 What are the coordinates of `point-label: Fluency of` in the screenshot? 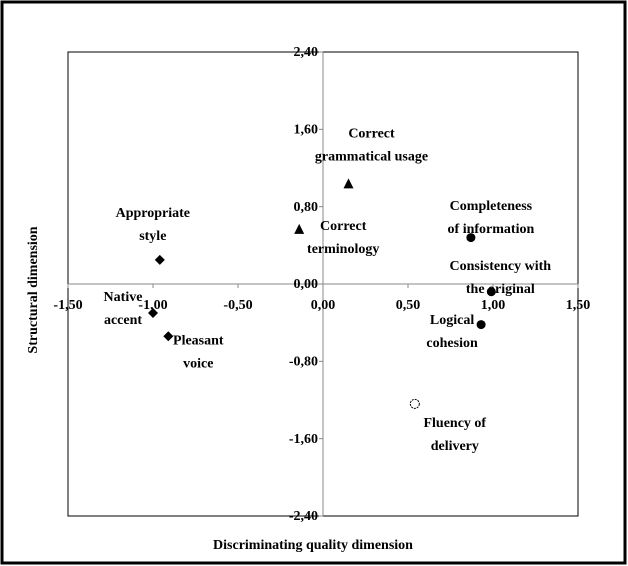 It's located at (454, 423).